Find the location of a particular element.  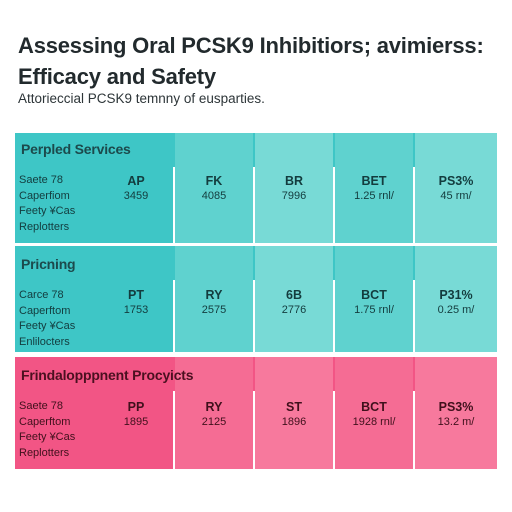

column-header: PP is located at coordinates (136, 407).